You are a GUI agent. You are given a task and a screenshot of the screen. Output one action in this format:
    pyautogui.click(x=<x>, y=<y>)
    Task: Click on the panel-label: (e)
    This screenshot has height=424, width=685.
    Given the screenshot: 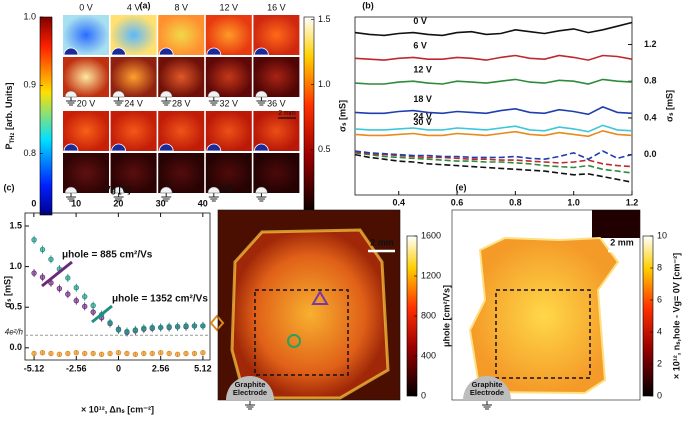 What is the action you would take?
    pyautogui.click(x=461, y=187)
    